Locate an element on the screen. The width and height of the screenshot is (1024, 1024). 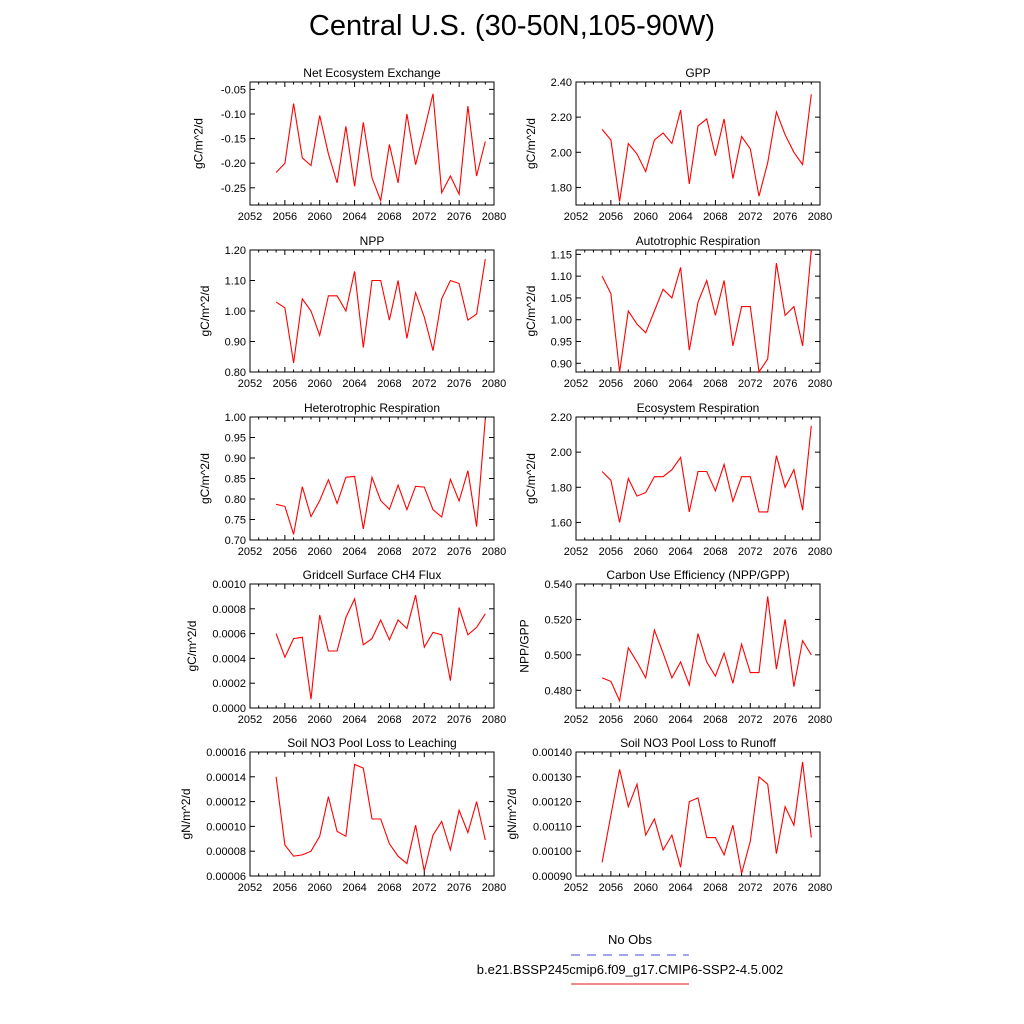
y-tick-label: -0.15 is located at coordinates (233, 140).